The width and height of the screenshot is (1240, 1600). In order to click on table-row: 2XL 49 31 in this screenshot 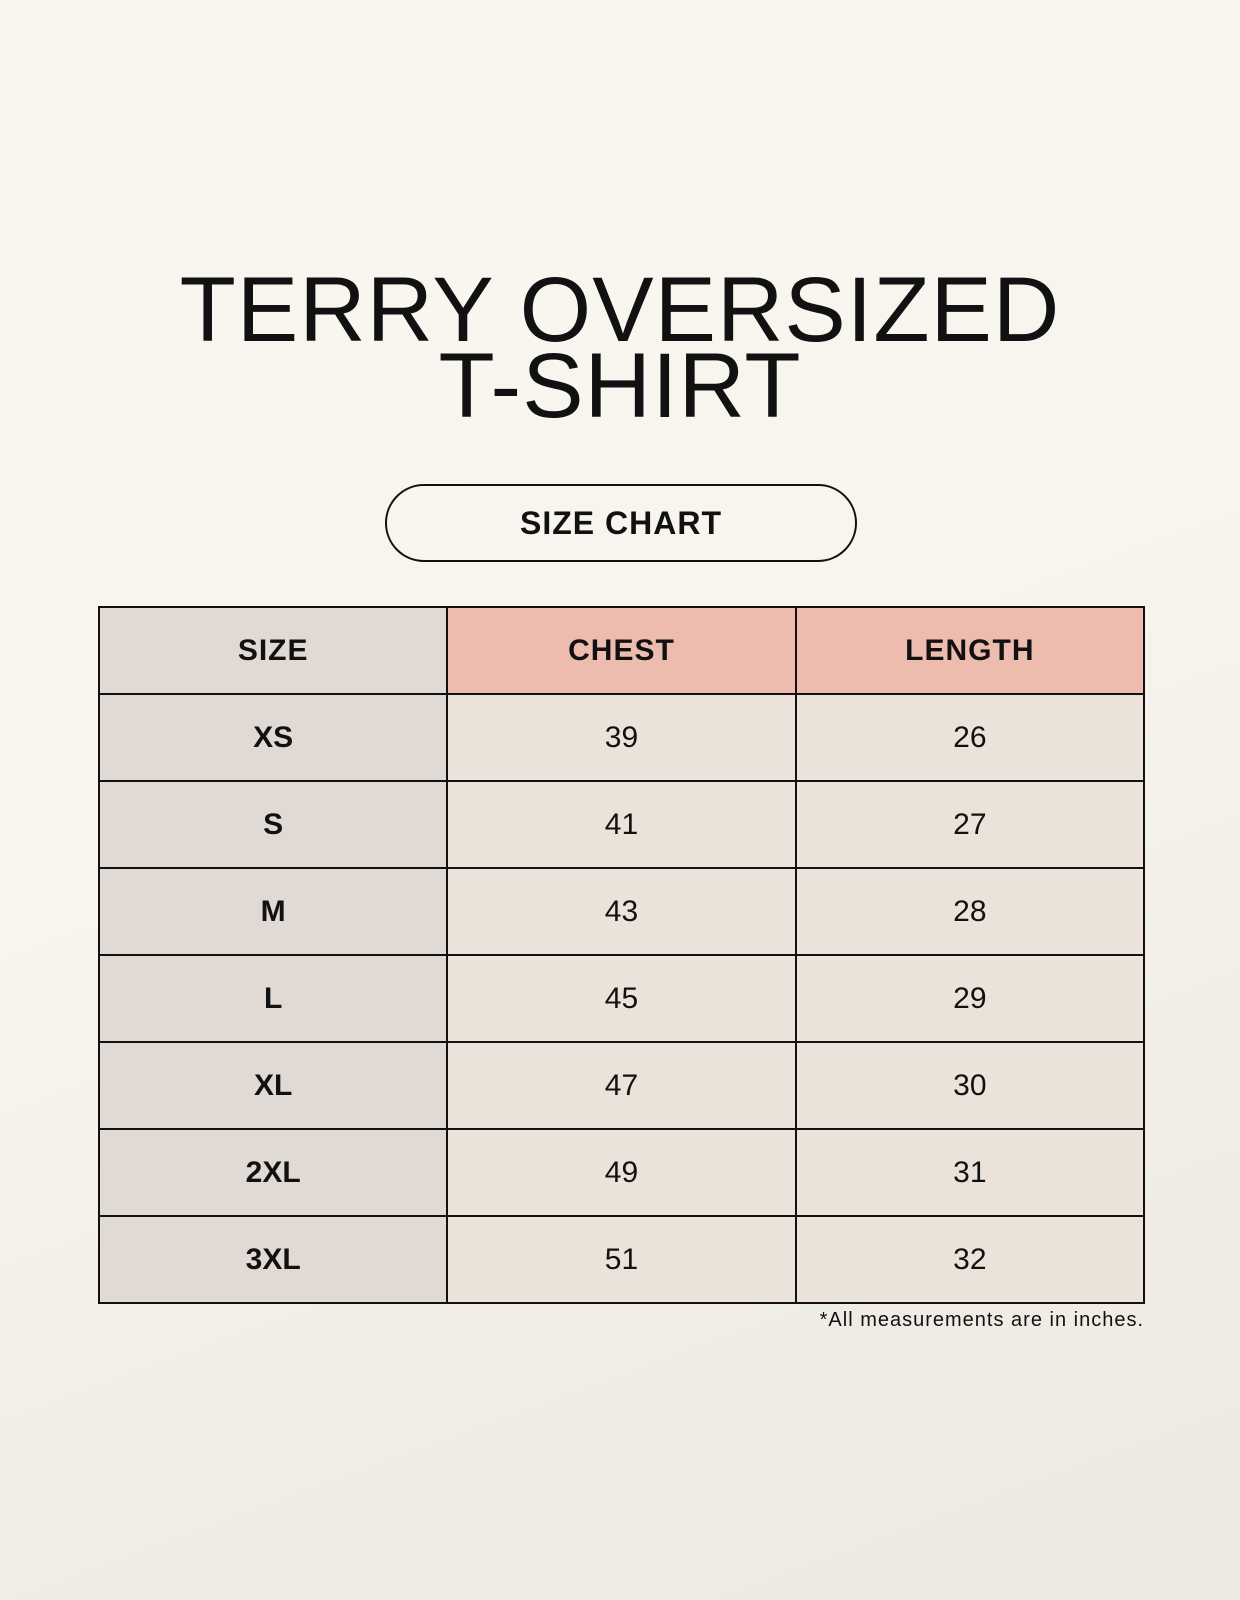, I will do `click(621, 1172)`.